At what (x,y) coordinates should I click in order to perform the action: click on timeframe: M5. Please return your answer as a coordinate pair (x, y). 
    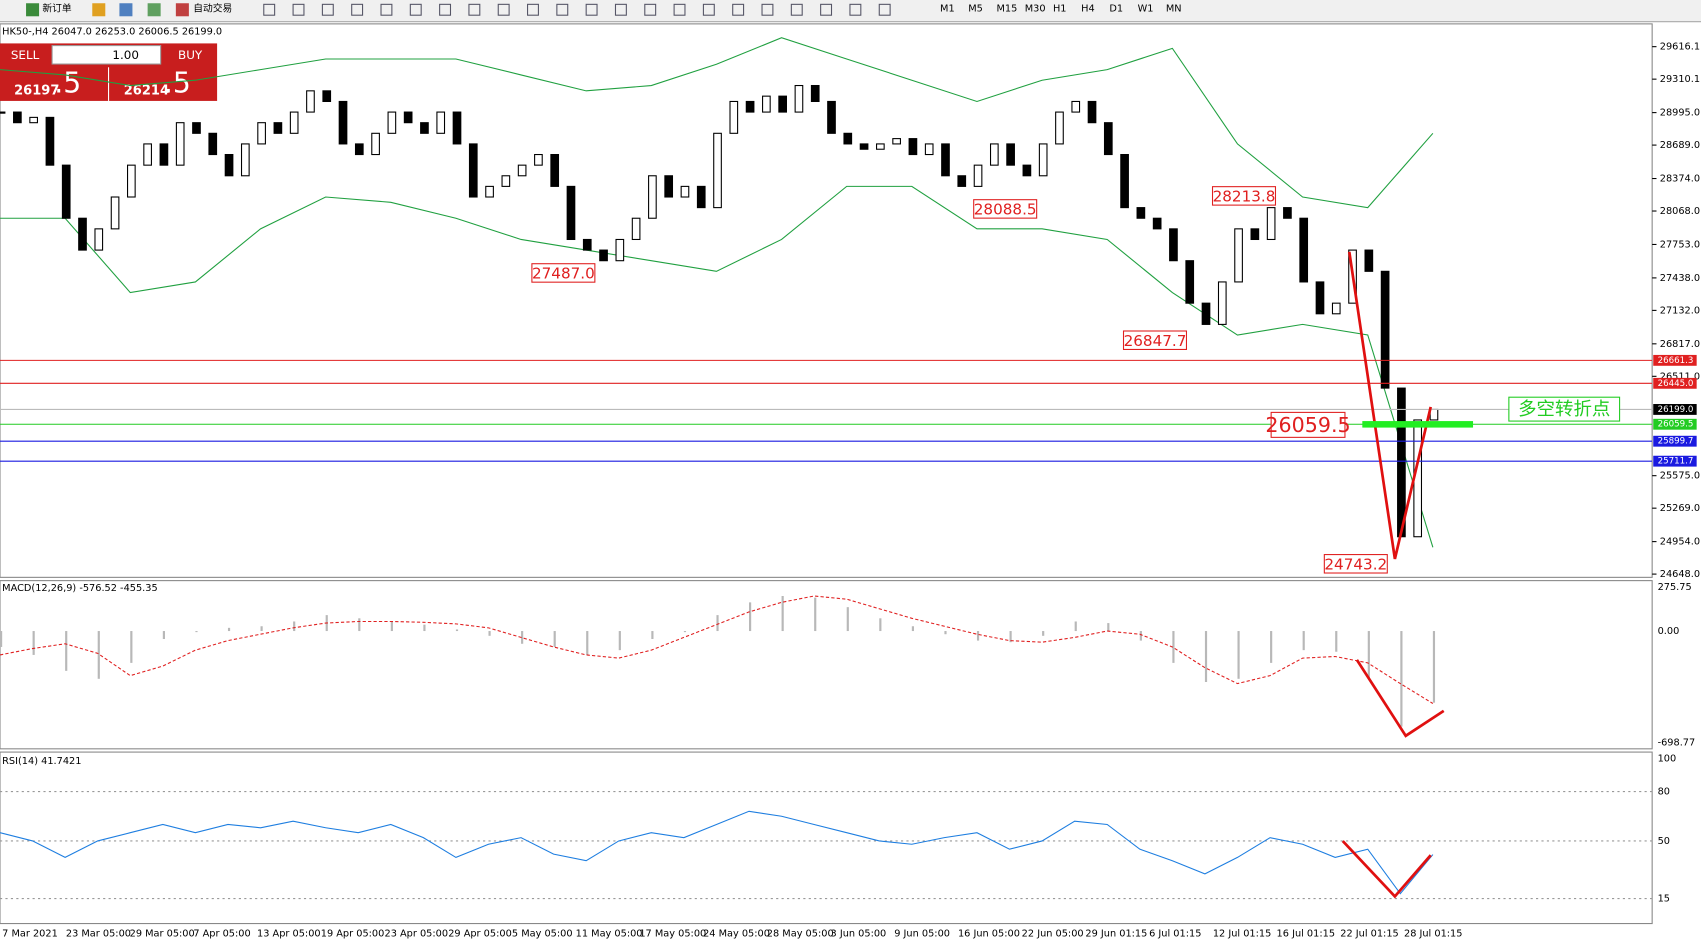
    Looking at the image, I should click on (975, 9).